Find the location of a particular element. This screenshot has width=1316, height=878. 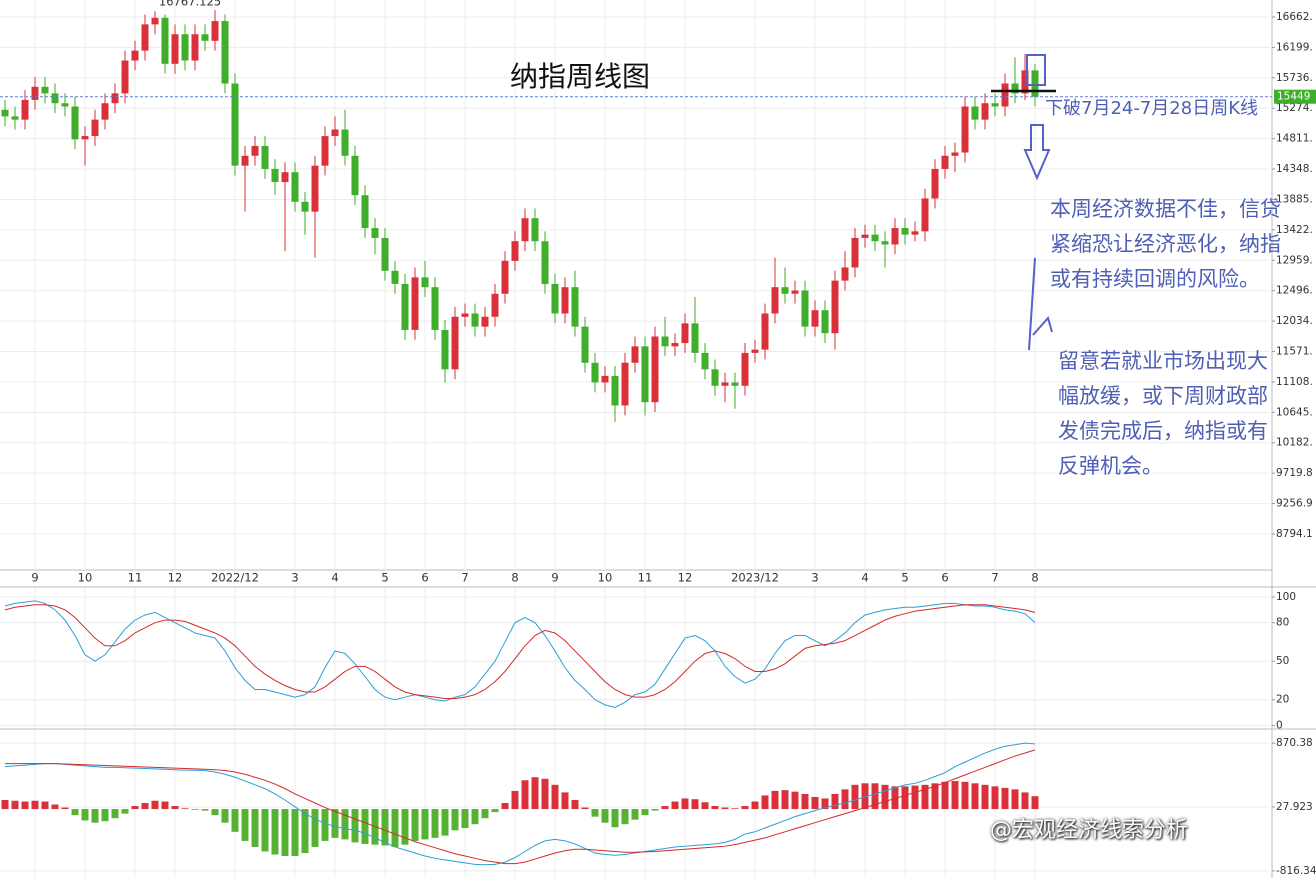

down-arrow is located at coordinates (1037, 152).